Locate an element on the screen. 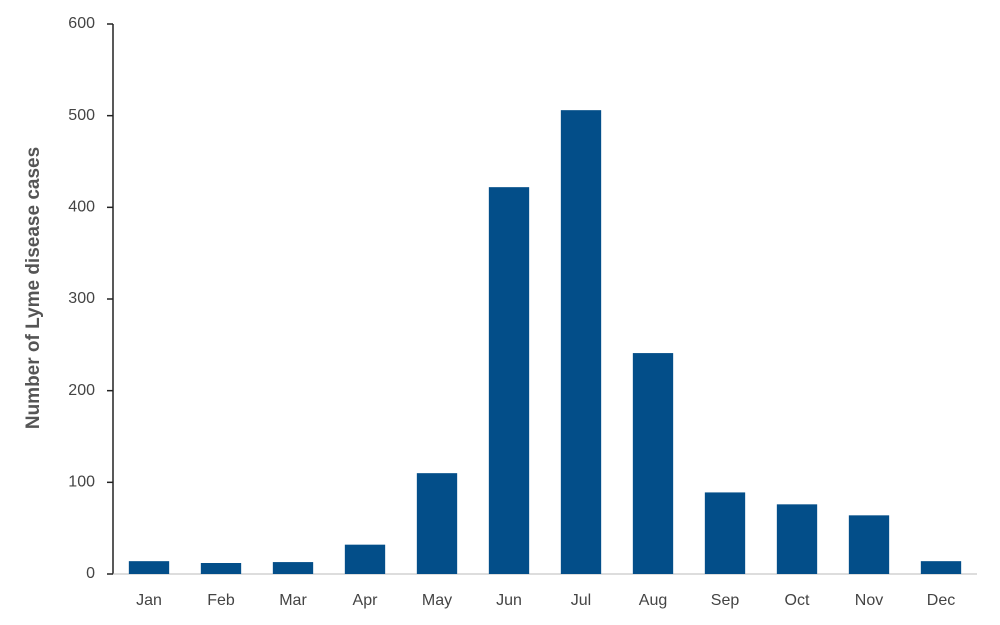 This screenshot has height=625, width=1000. y-tick-label: 500 is located at coordinates (81, 115).